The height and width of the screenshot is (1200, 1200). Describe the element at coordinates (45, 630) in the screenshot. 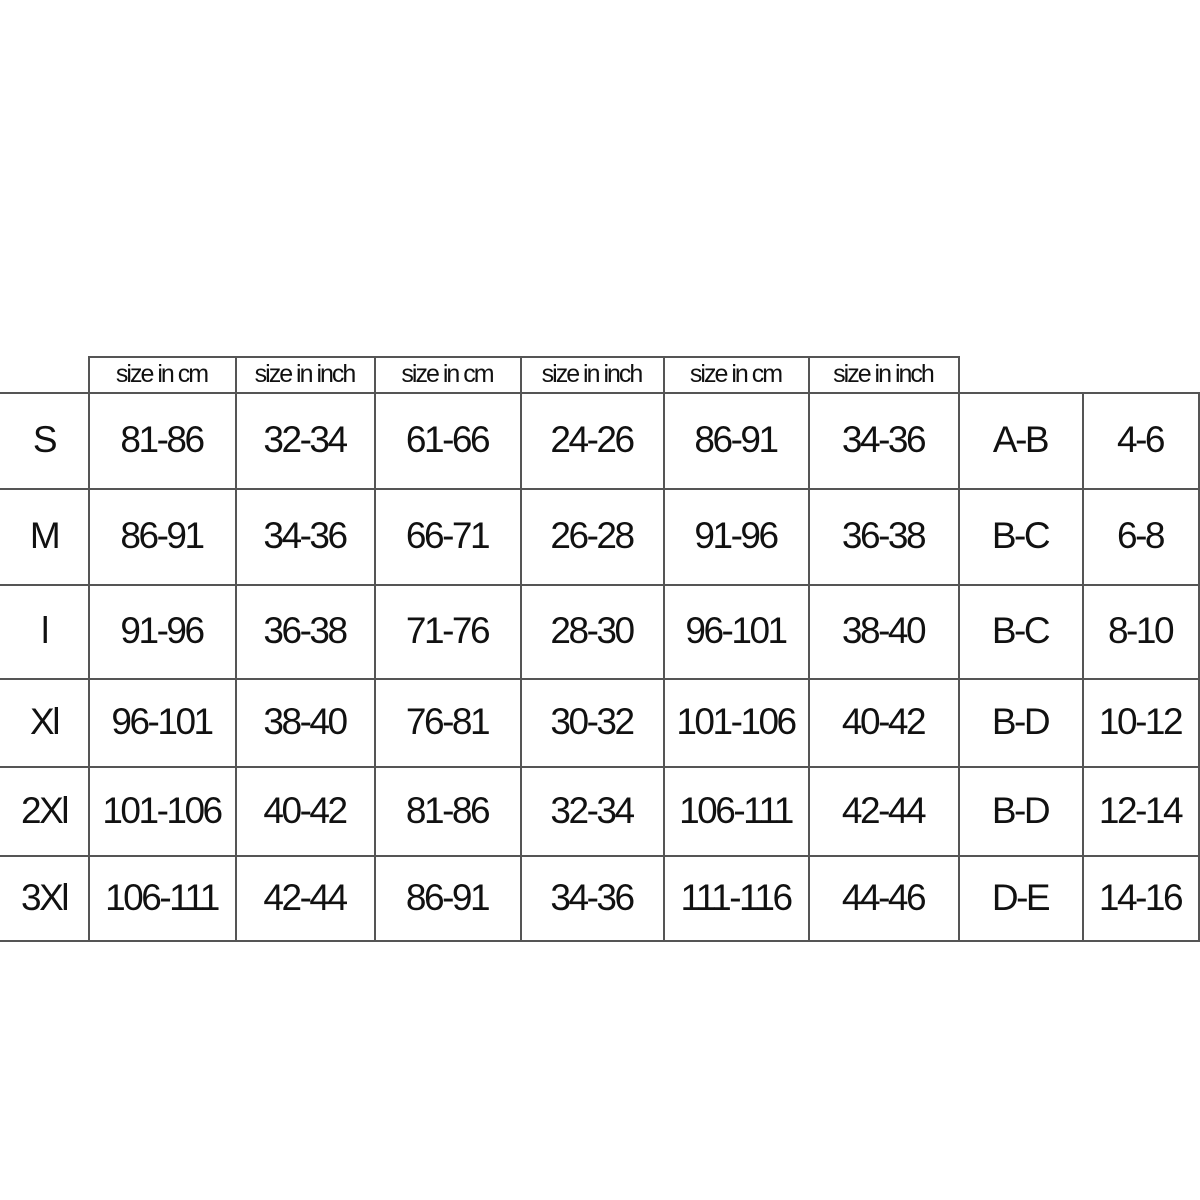

I see `size-label: l` at that location.